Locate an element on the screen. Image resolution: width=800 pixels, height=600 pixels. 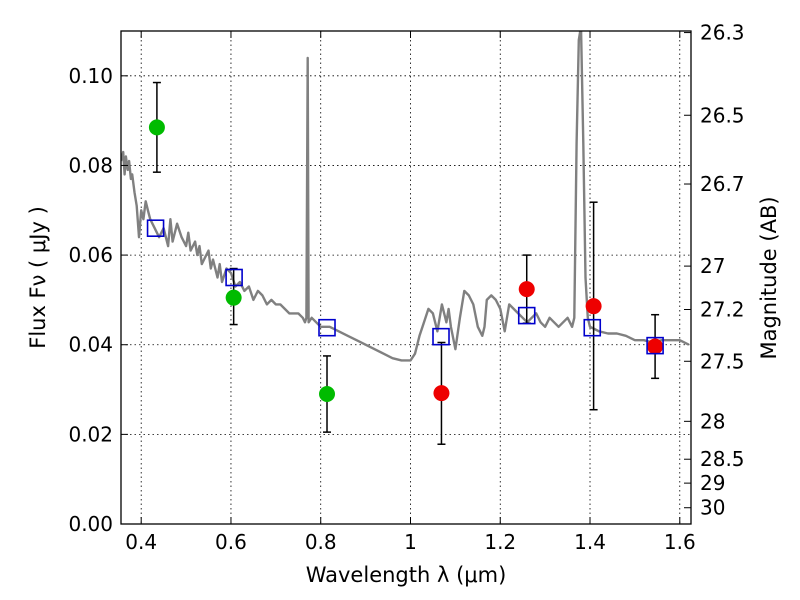
magnitude-tick-label: 28.5 is located at coordinates (722, 459).